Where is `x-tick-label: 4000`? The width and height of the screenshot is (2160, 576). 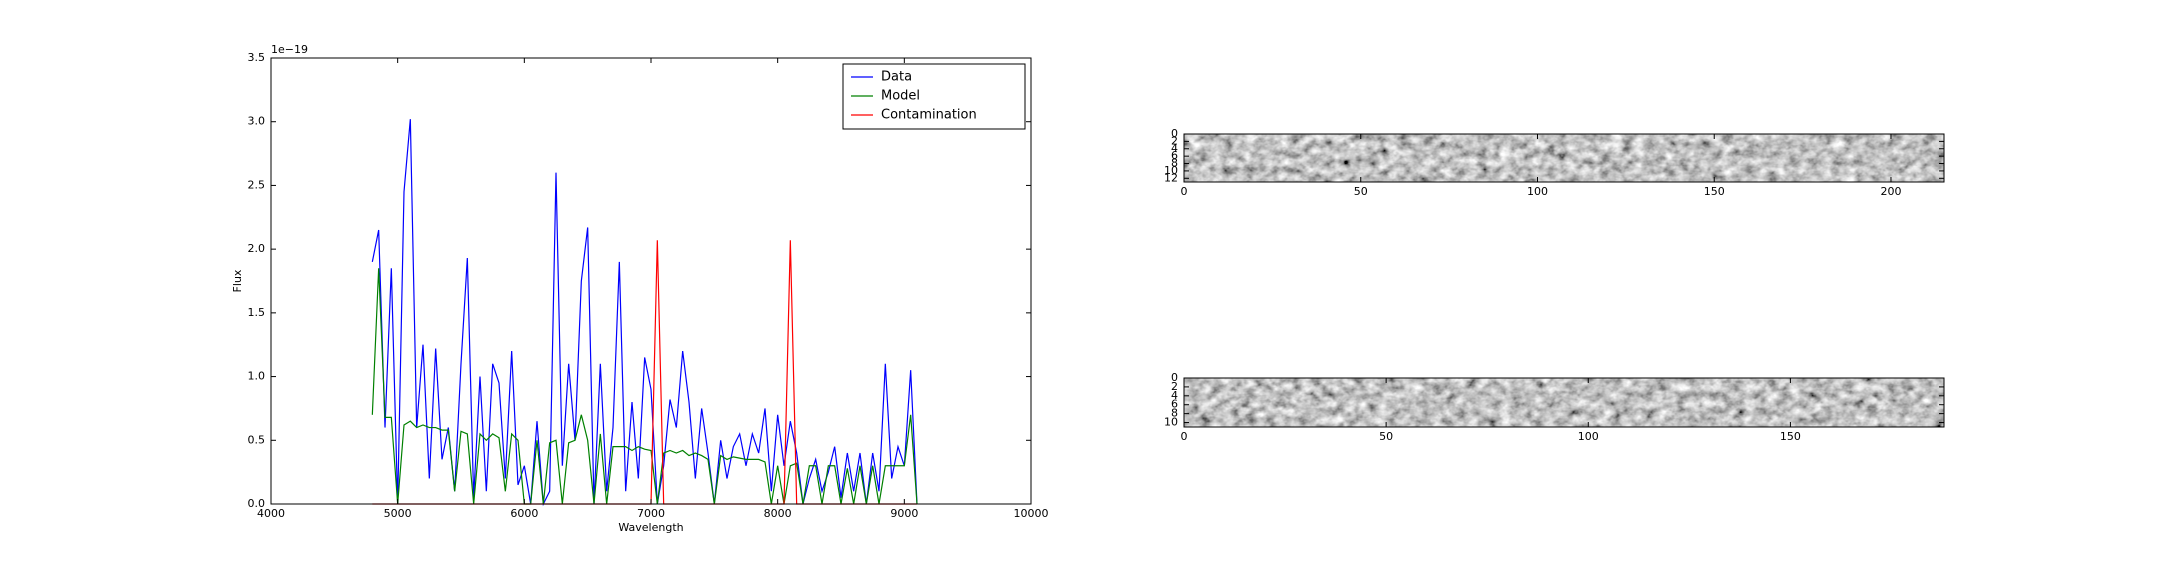 x-tick-label: 4000 is located at coordinates (271, 513).